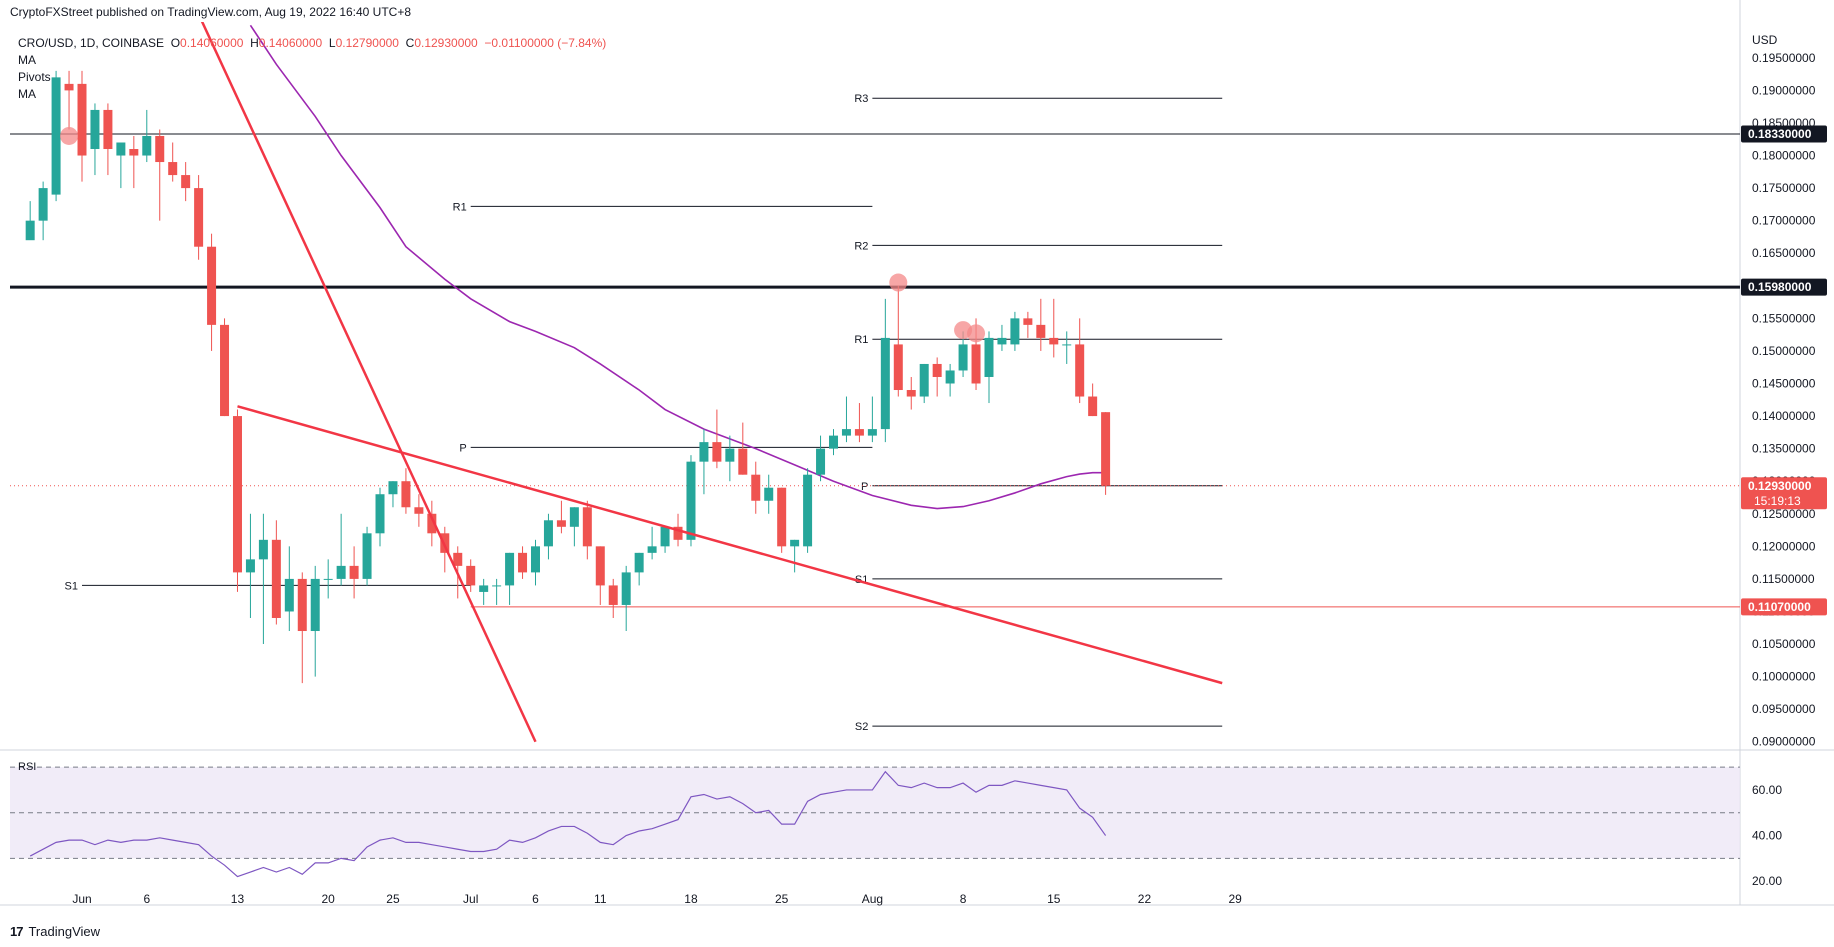 The image size is (1834, 947). What do you see at coordinates (1784, 416) in the screenshot?
I see `price-tick-label: 0.14000000` at bounding box center [1784, 416].